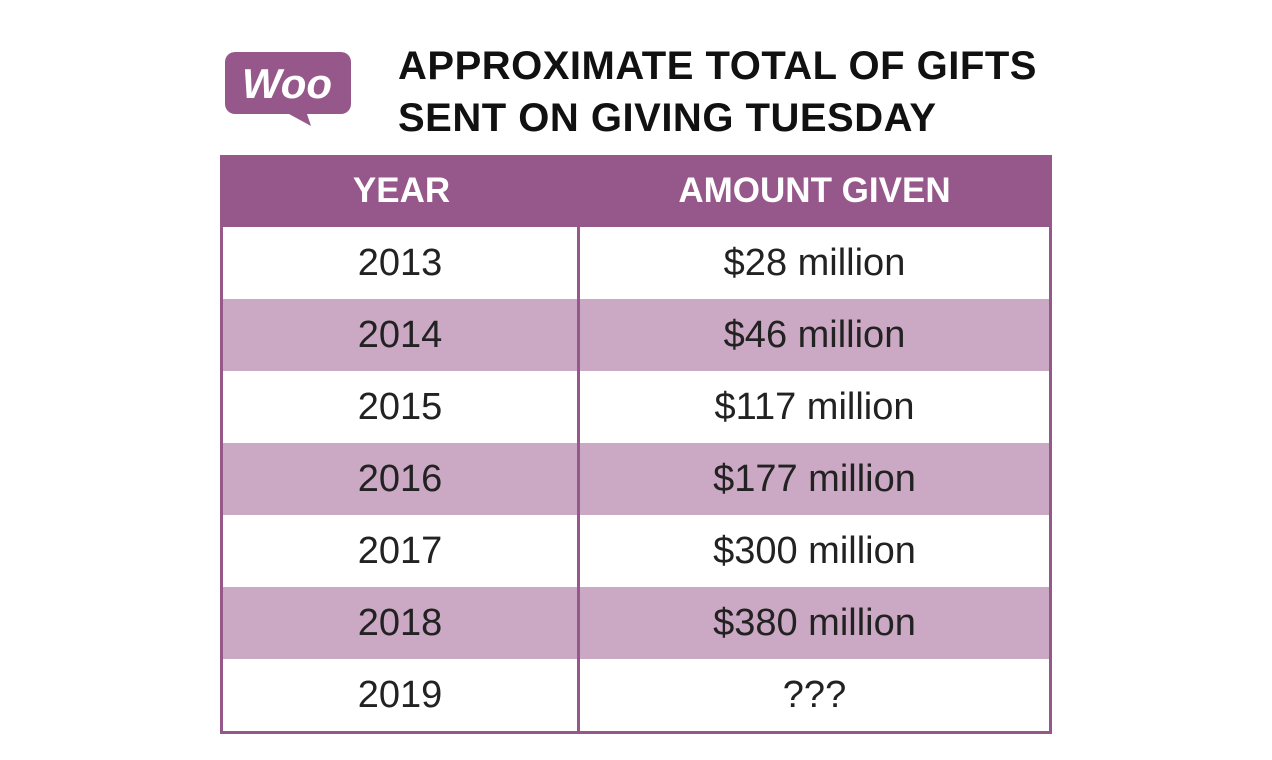 This screenshot has height=760, width=1272. Describe the element at coordinates (636, 191) in the screenshot. I see `table-header: YEAR AMOUNT GIVEN` at that location.